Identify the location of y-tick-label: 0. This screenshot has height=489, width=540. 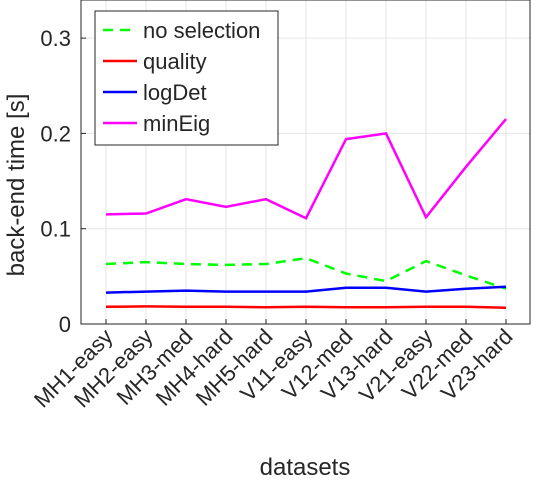
(65, 324).